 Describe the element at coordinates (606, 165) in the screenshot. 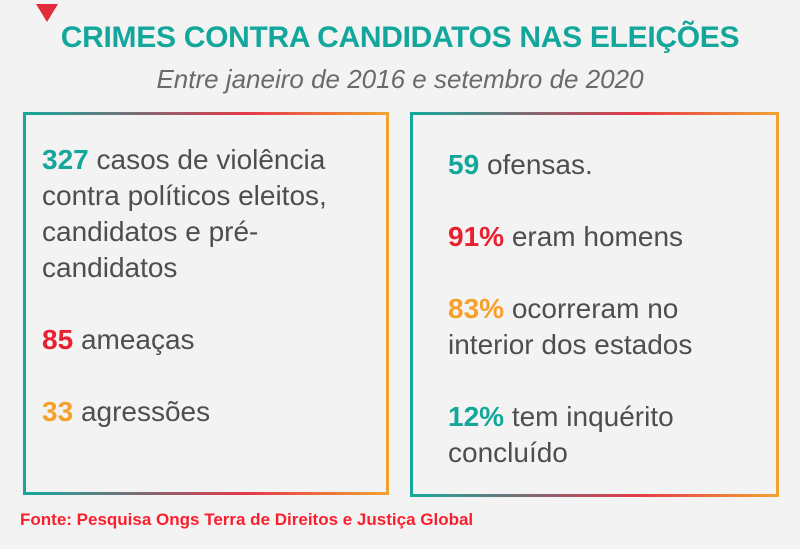

I see `stat-offenses: 59 ofensas.` at that location.